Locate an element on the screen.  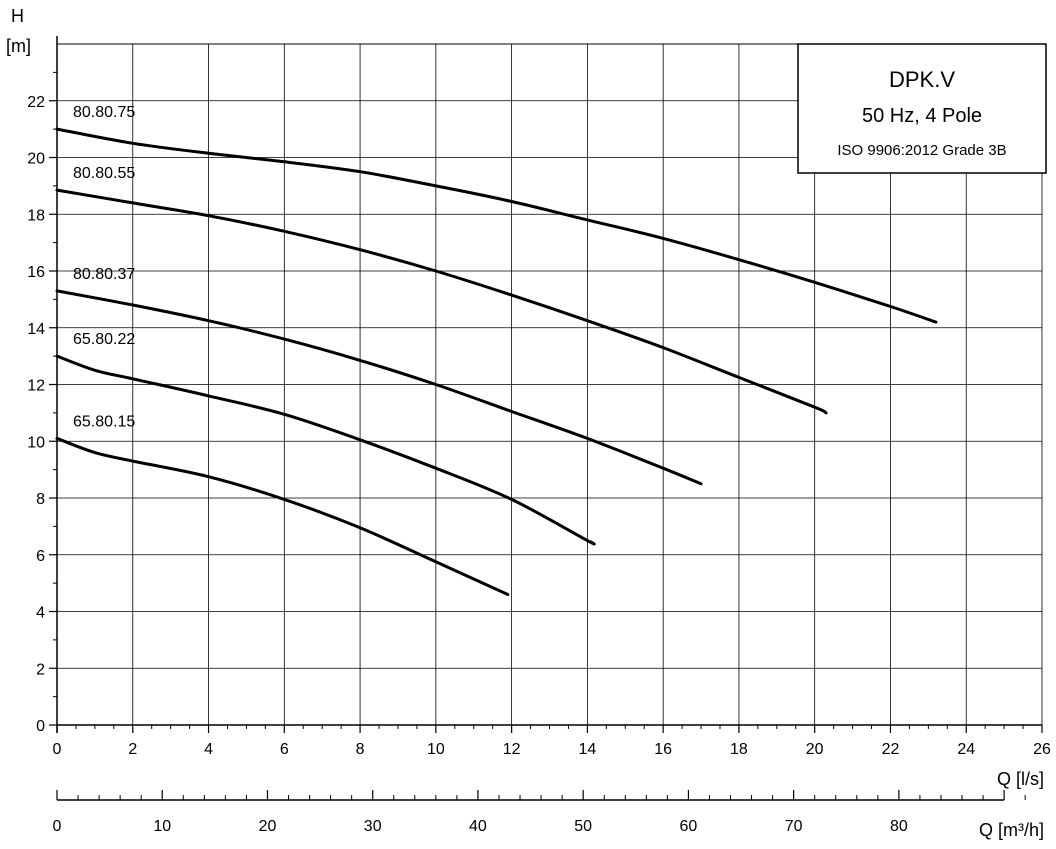
x2-tick-label: 50 is located at coordinates (583, 826).